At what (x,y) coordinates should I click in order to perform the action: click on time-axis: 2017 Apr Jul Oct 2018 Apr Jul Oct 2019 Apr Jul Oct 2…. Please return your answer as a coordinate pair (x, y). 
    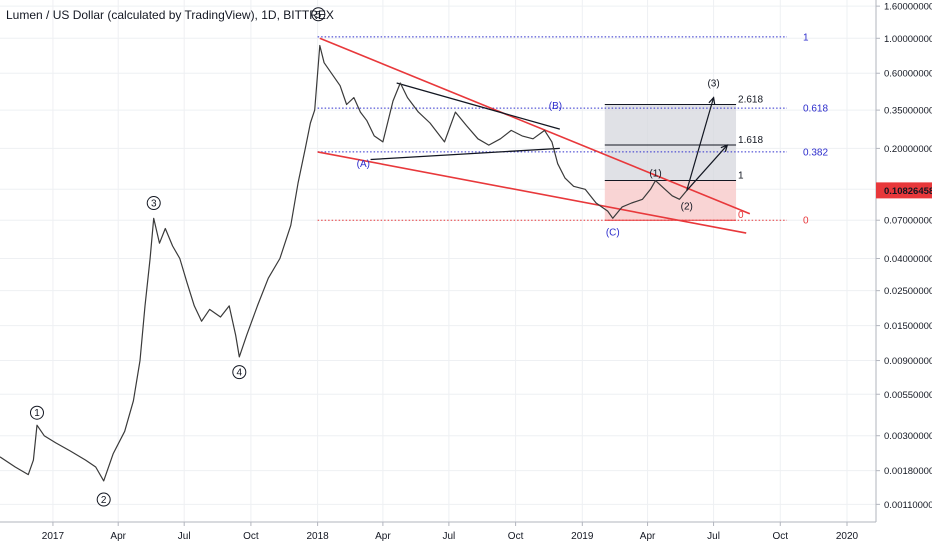
    Looking at the image, I should click on (450, 532).